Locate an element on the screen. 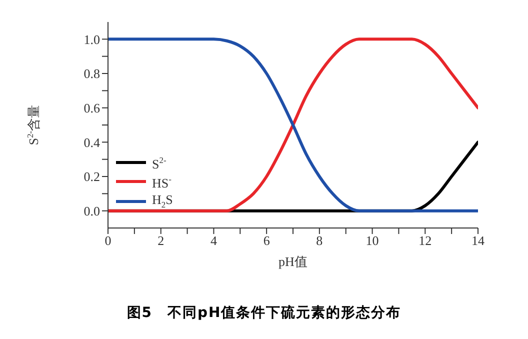  x-tick-label: 6 is located at coordinates (266, 240).